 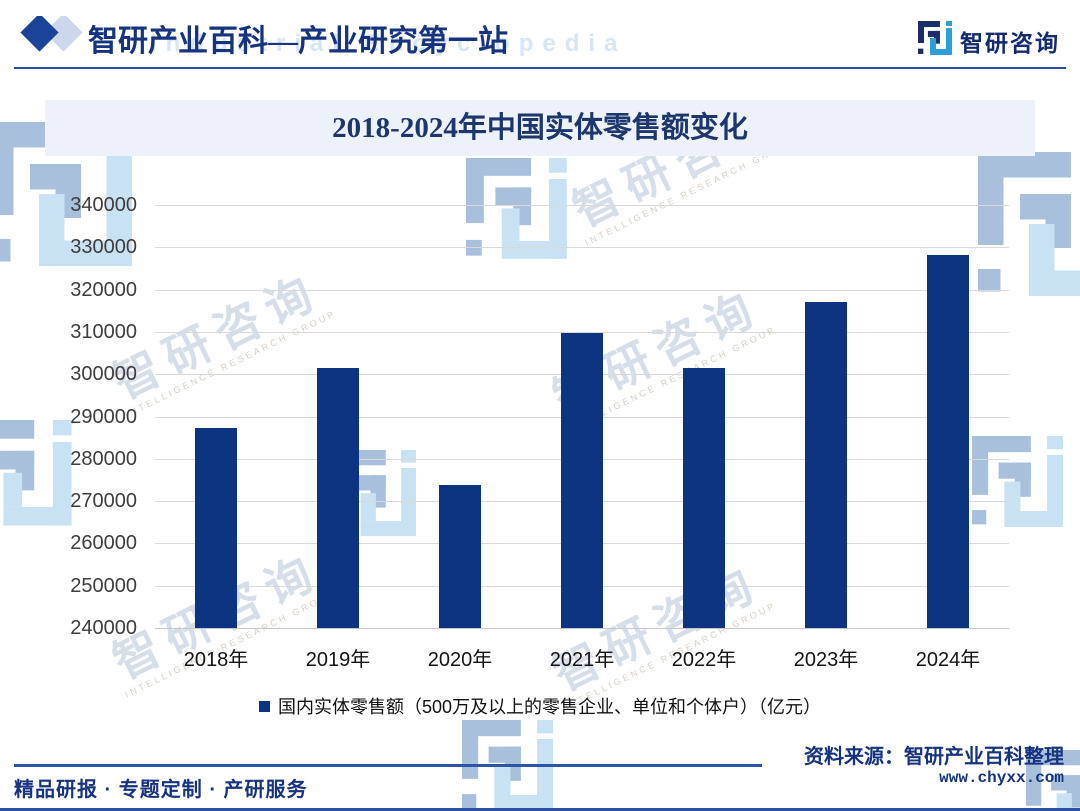 I want to click on legend-label: 国内实体零售额（500万及以上的零售企业、单位和个体户）（亿元）, so click(x=549, y=707).